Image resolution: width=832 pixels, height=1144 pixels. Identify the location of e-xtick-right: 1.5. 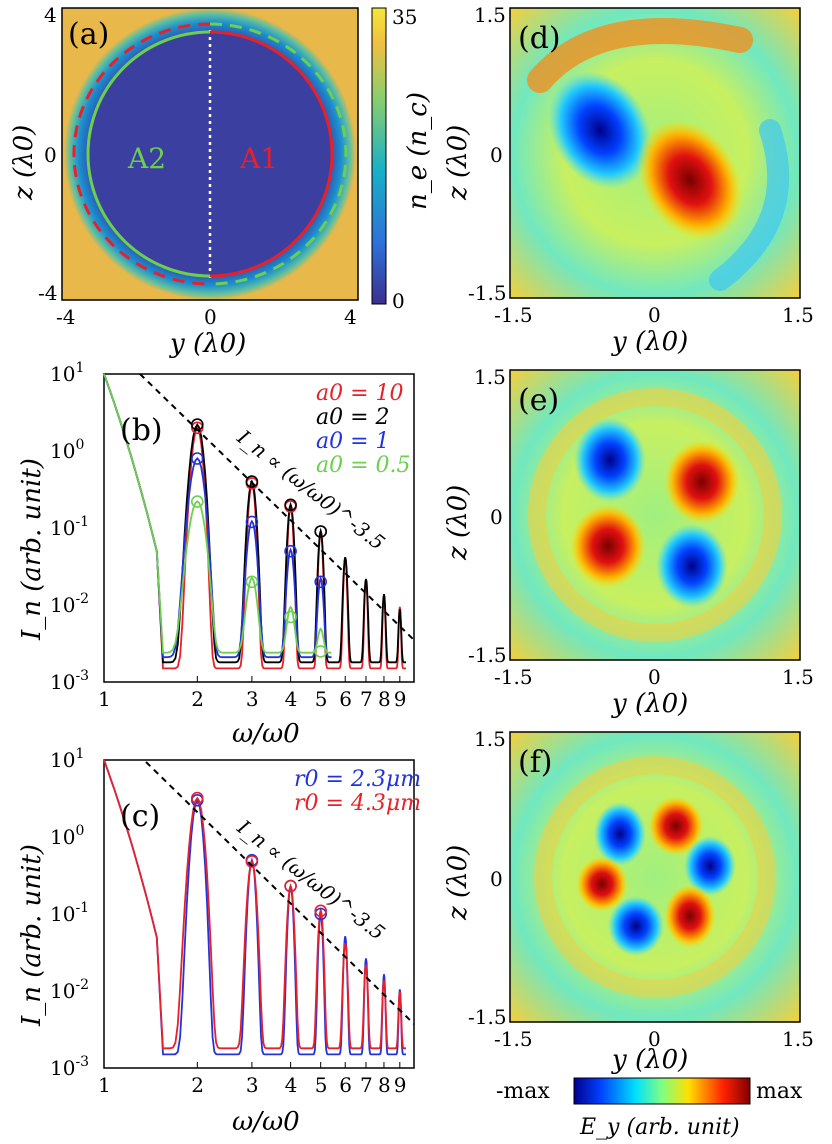
(798, 677).